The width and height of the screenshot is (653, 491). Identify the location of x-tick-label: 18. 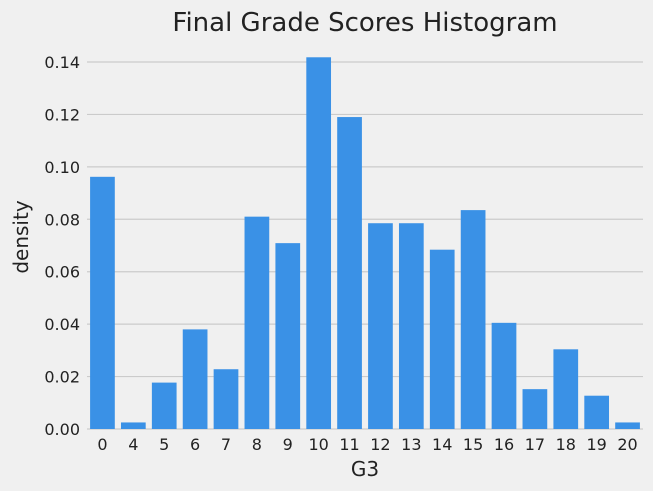
(566, 444).